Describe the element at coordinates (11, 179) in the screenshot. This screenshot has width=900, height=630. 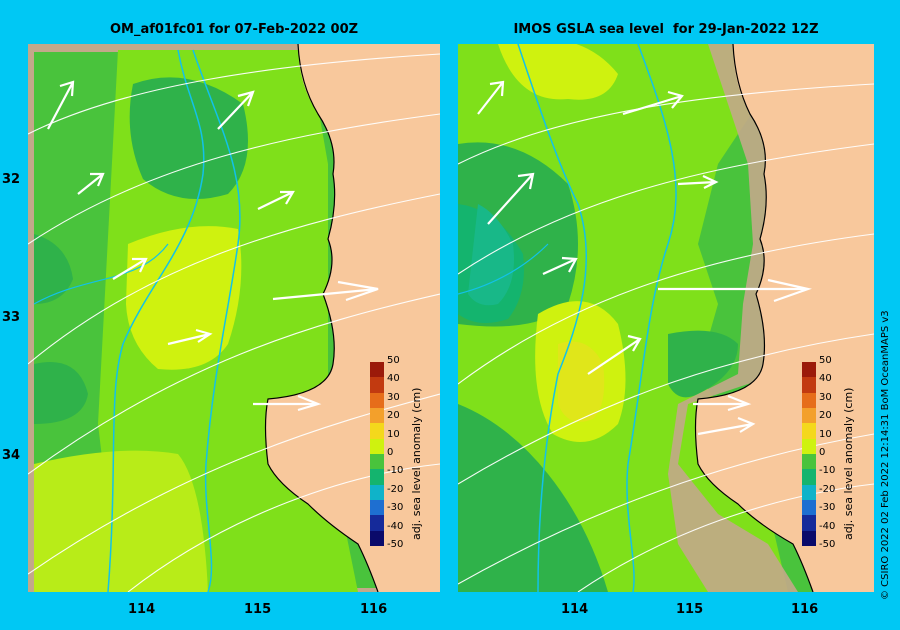
I see `y-tick-32: 32` at that location.